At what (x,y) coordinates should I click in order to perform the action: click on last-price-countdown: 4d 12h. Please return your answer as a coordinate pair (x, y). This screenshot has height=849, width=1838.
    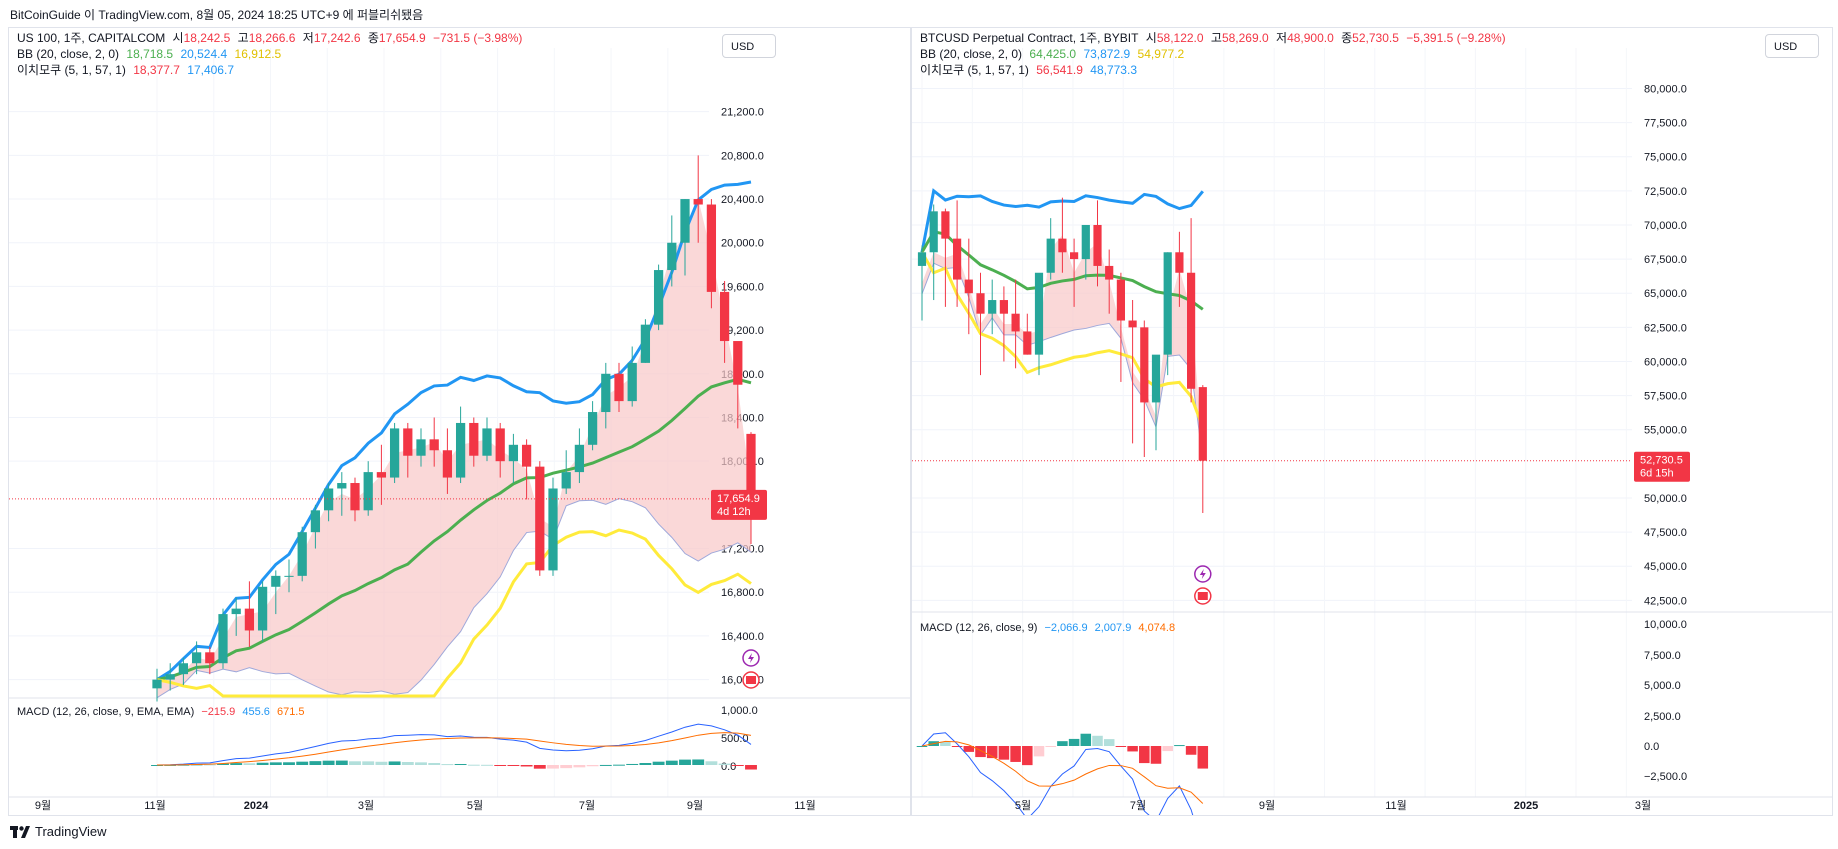
    Looking at the image, I should click on (734, 512).